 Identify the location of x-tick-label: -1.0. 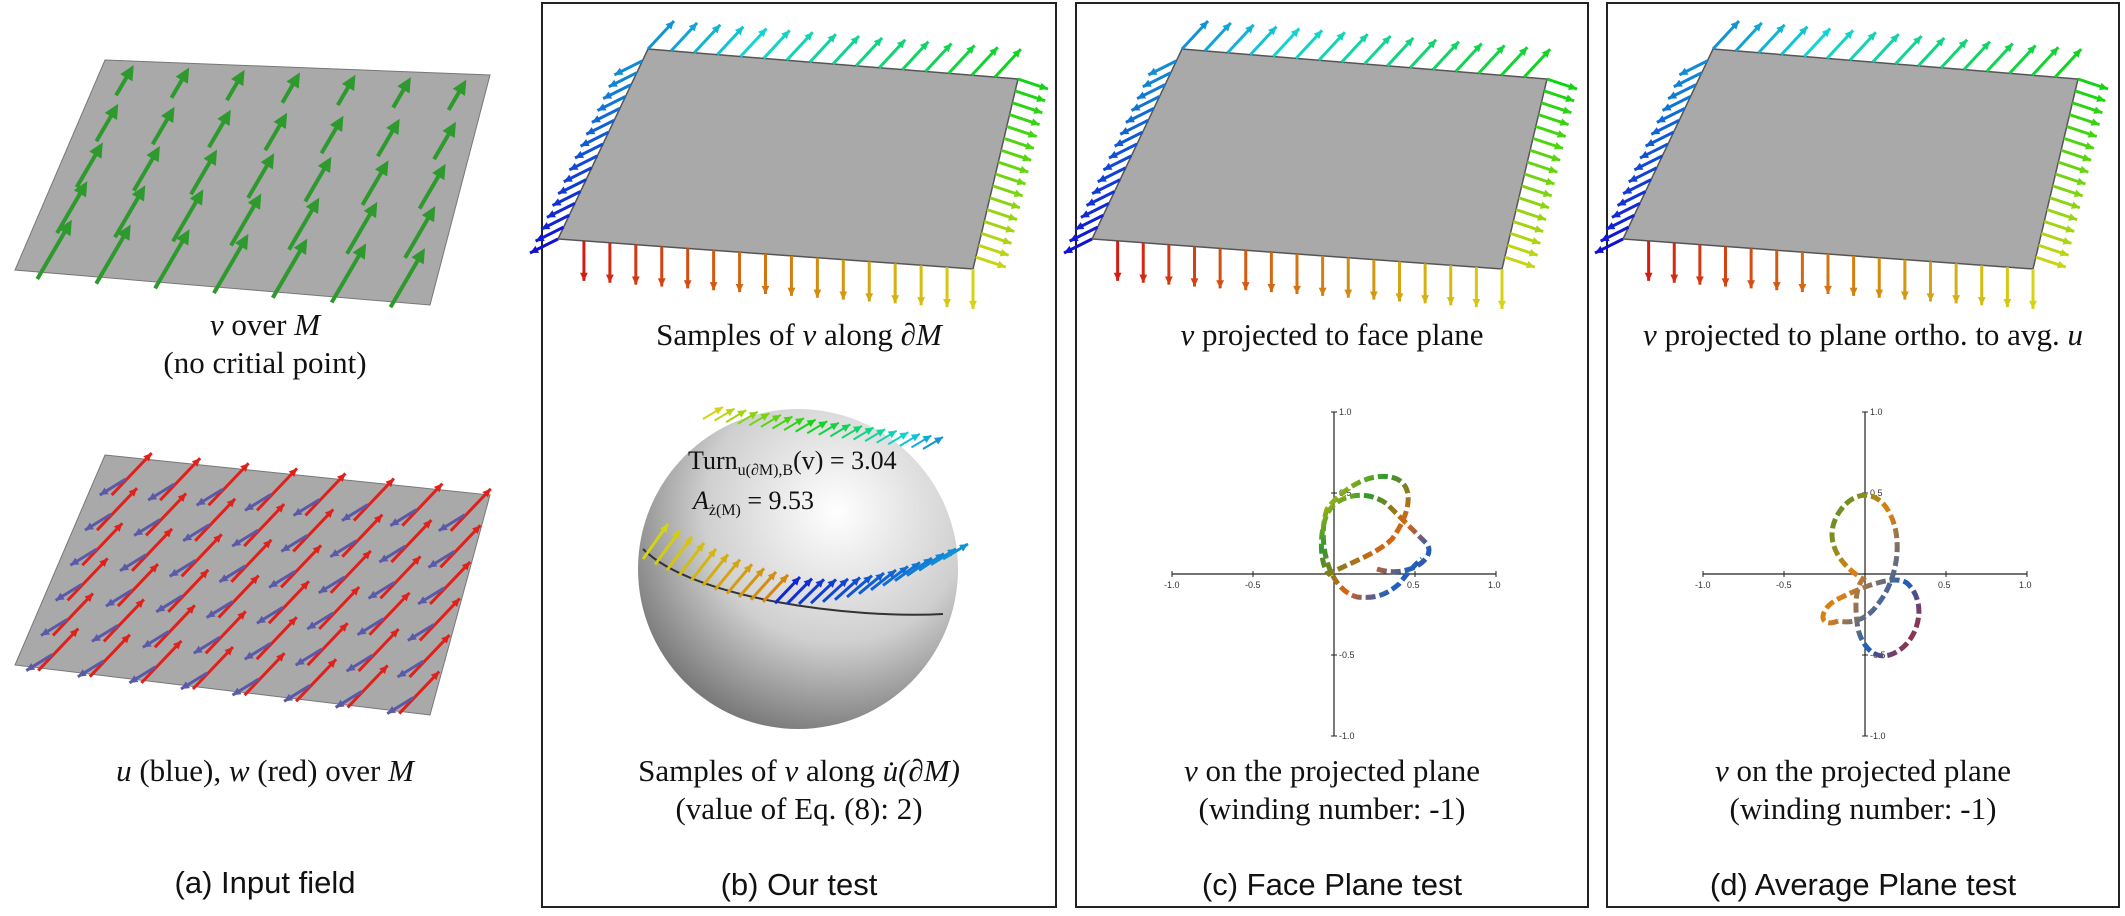
(1703, 585).